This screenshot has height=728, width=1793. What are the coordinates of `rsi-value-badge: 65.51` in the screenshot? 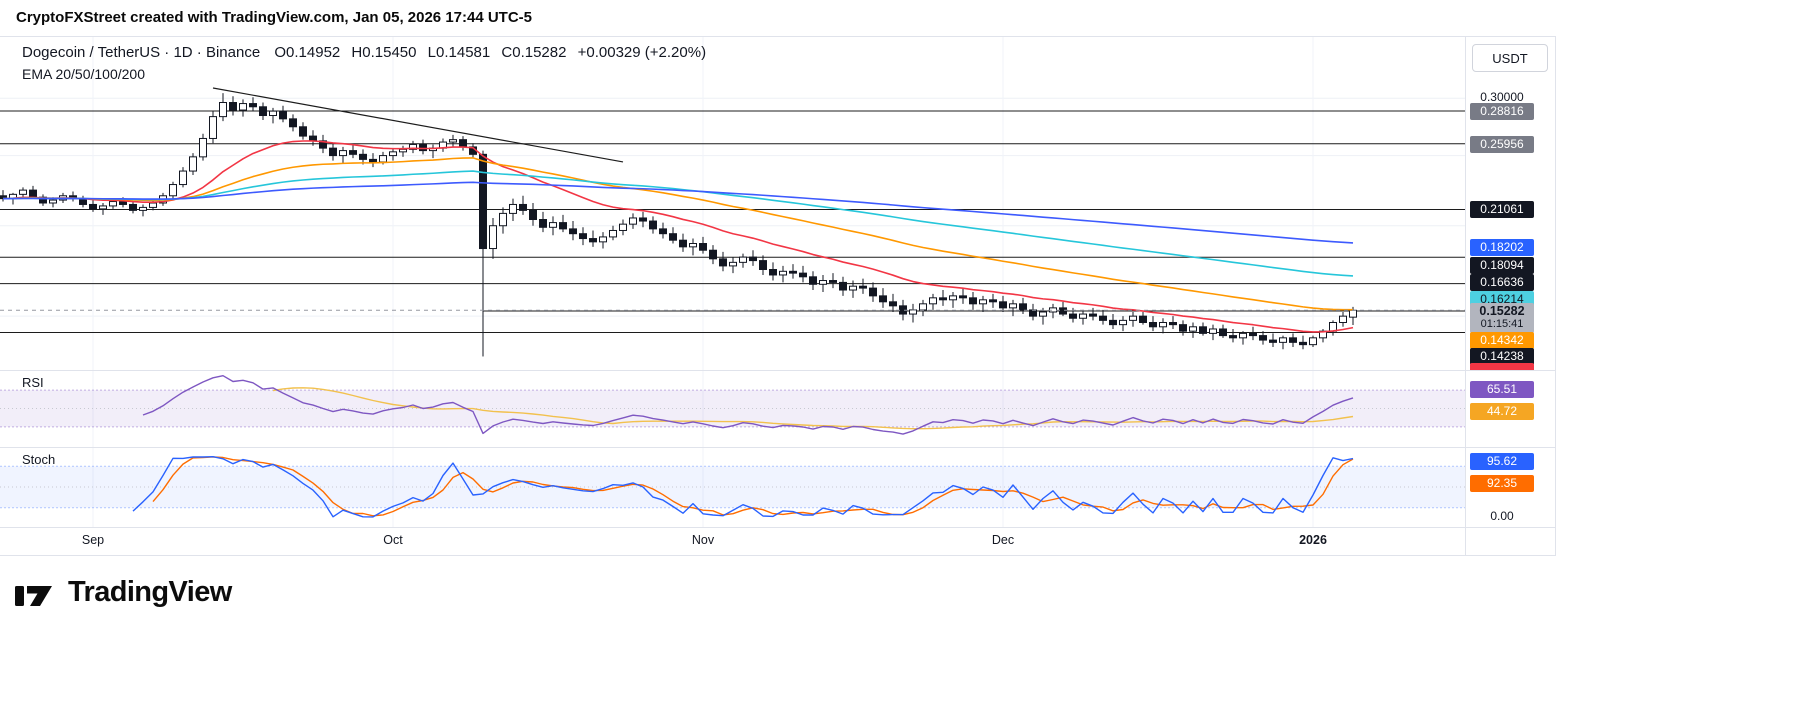 It's located at (1502, 389).